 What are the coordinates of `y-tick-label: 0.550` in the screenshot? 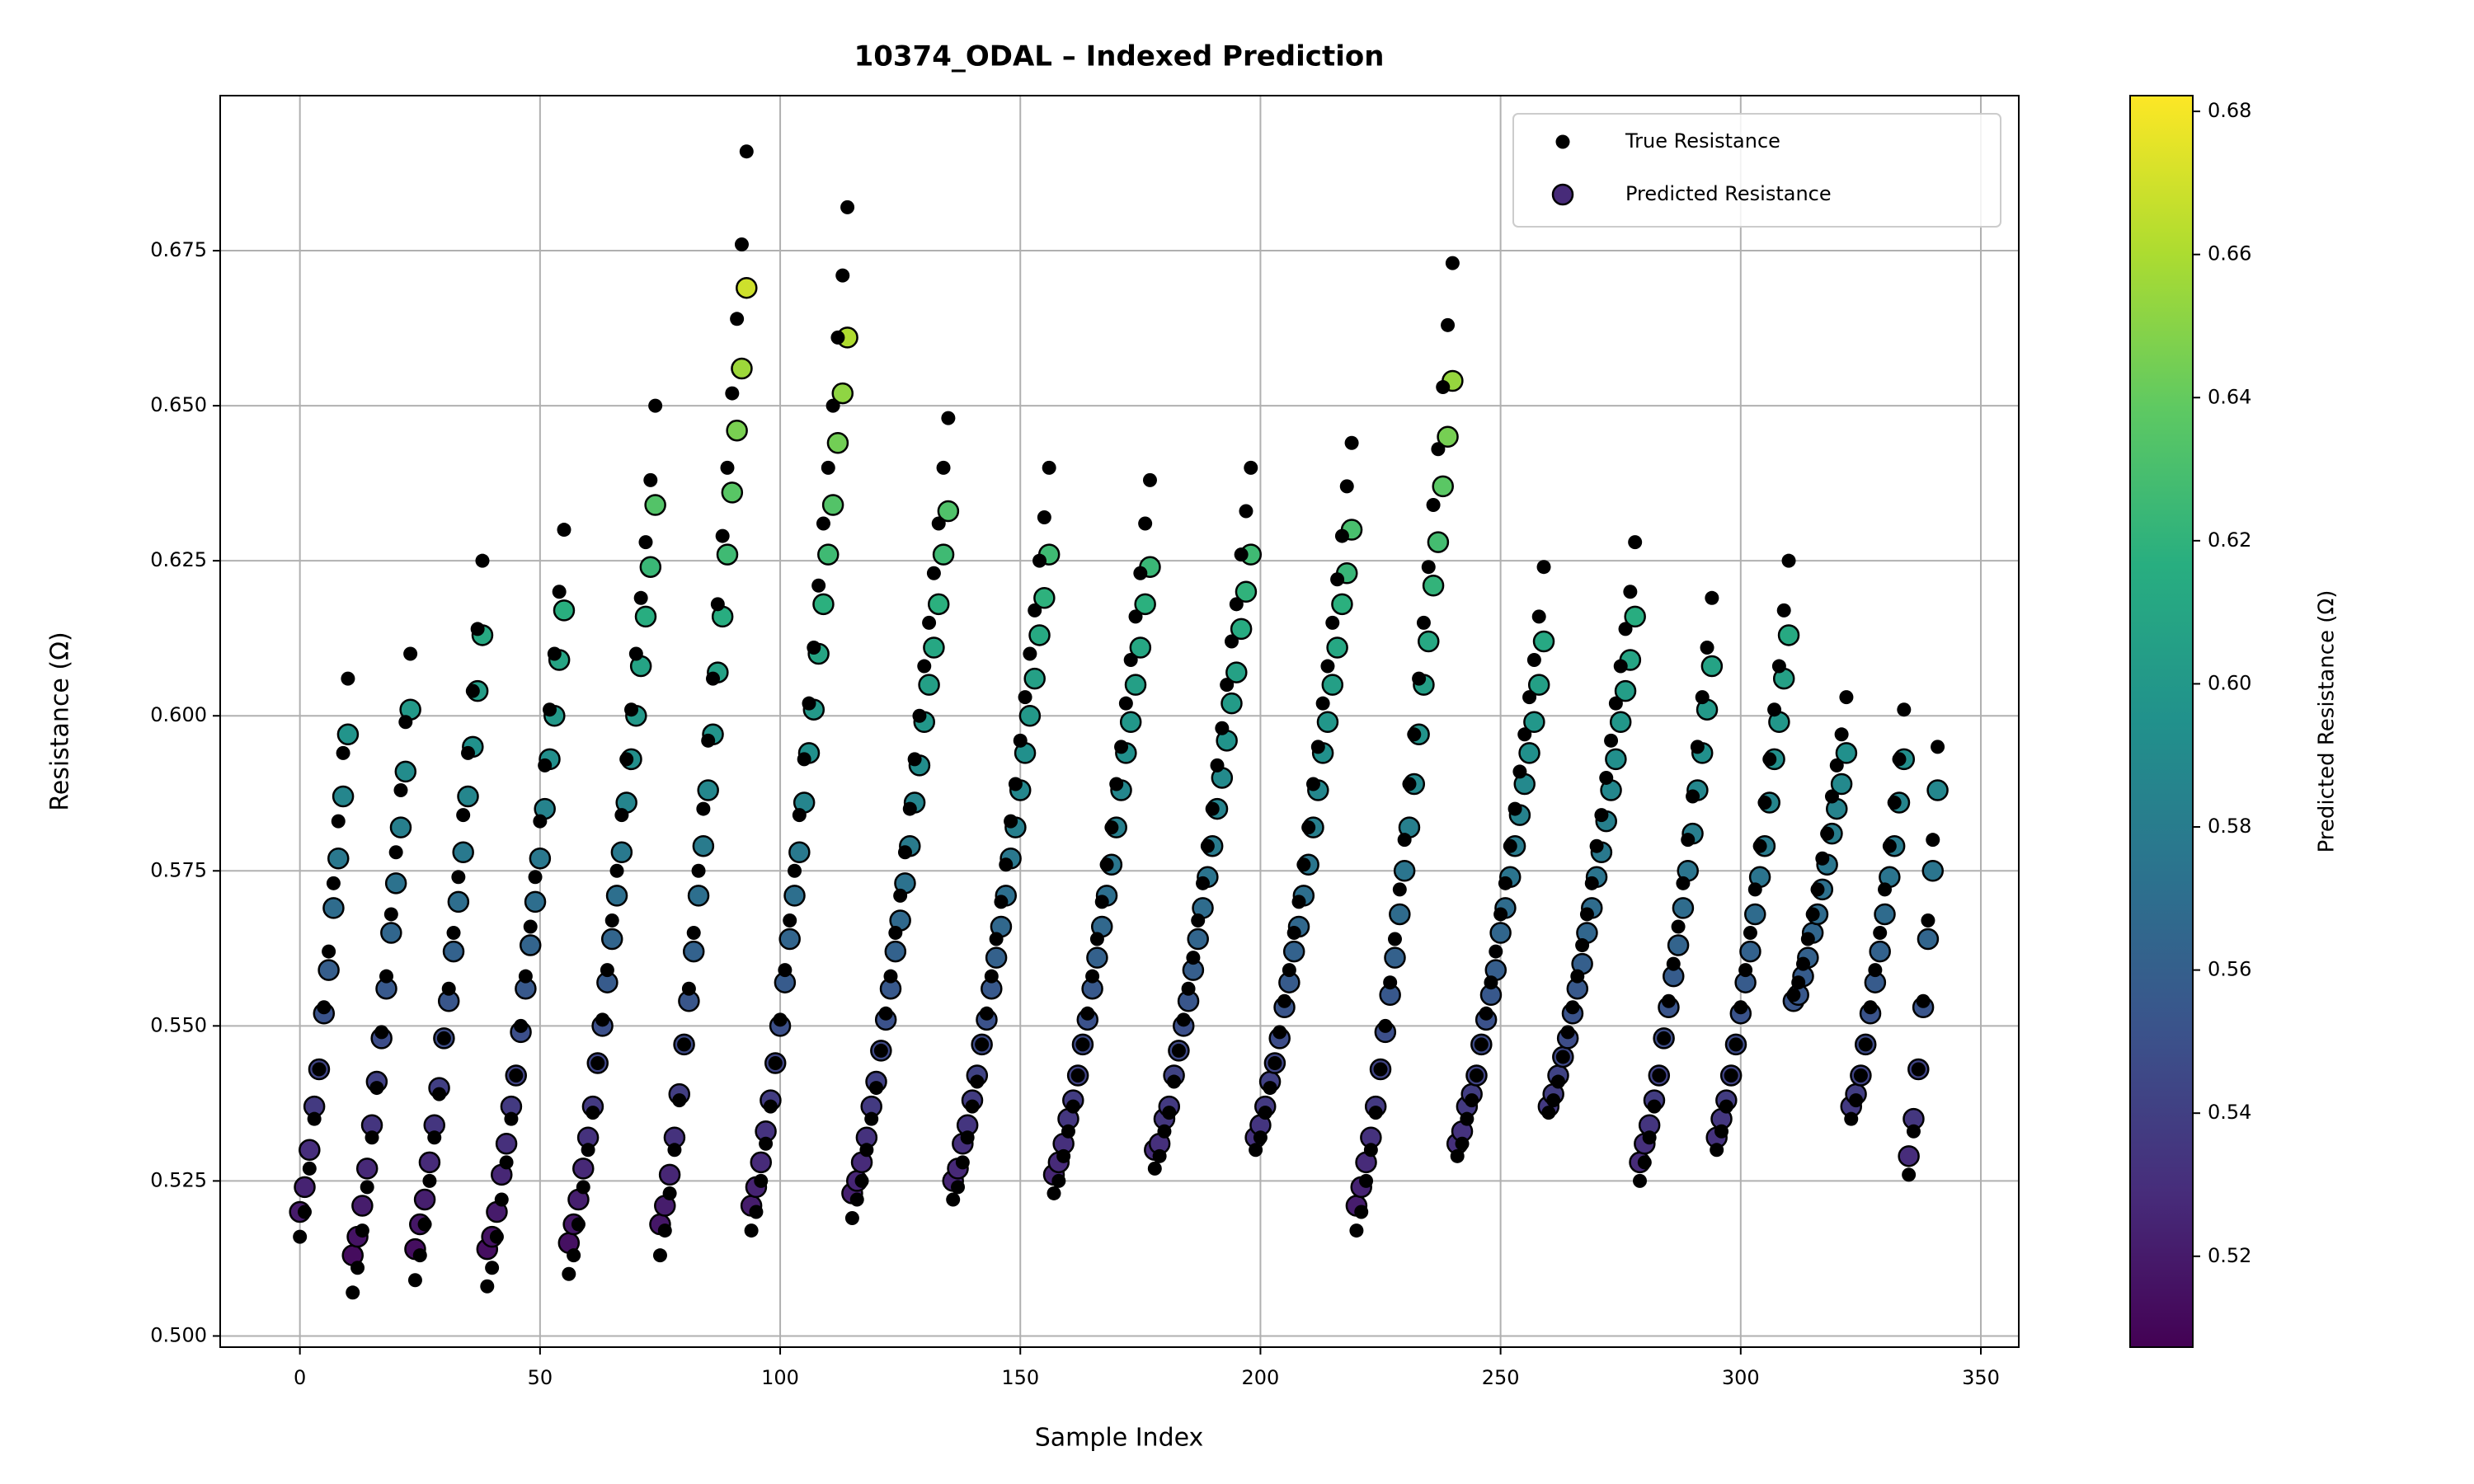 It's located at (178, 1024).